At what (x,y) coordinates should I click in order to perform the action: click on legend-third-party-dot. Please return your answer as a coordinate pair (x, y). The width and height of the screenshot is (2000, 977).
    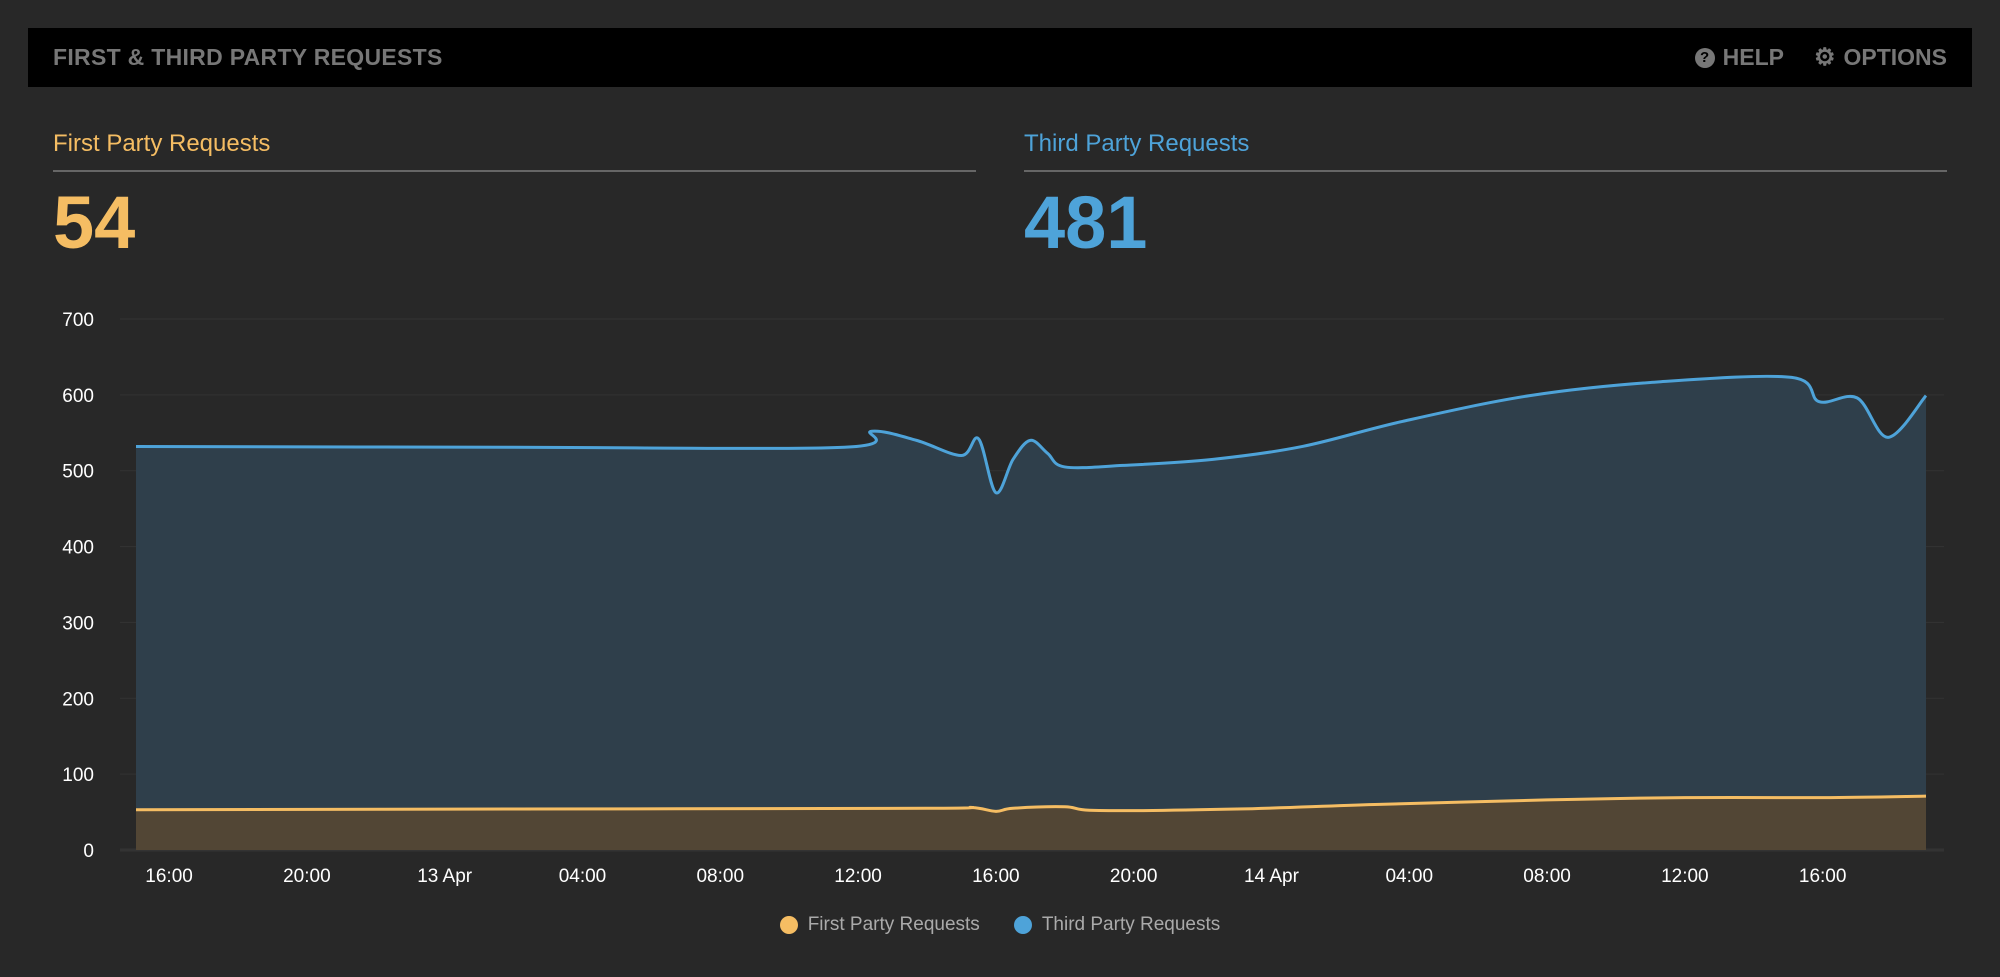
    Looking at the image, I should click on (1022, 925).